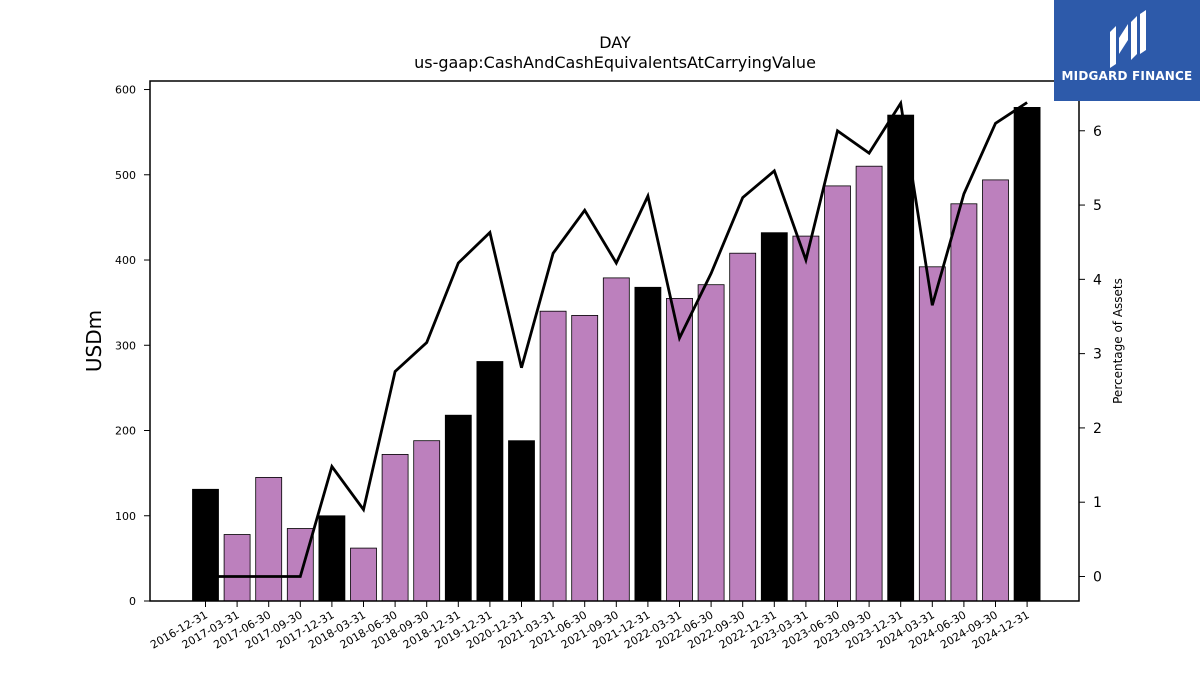 The image size is (1200, 675). What do you see at coordinates (1118, 341) in the screenshot?
I see `y2-axis-label: Percentage of Assets` at bounding box center [1118, 341].